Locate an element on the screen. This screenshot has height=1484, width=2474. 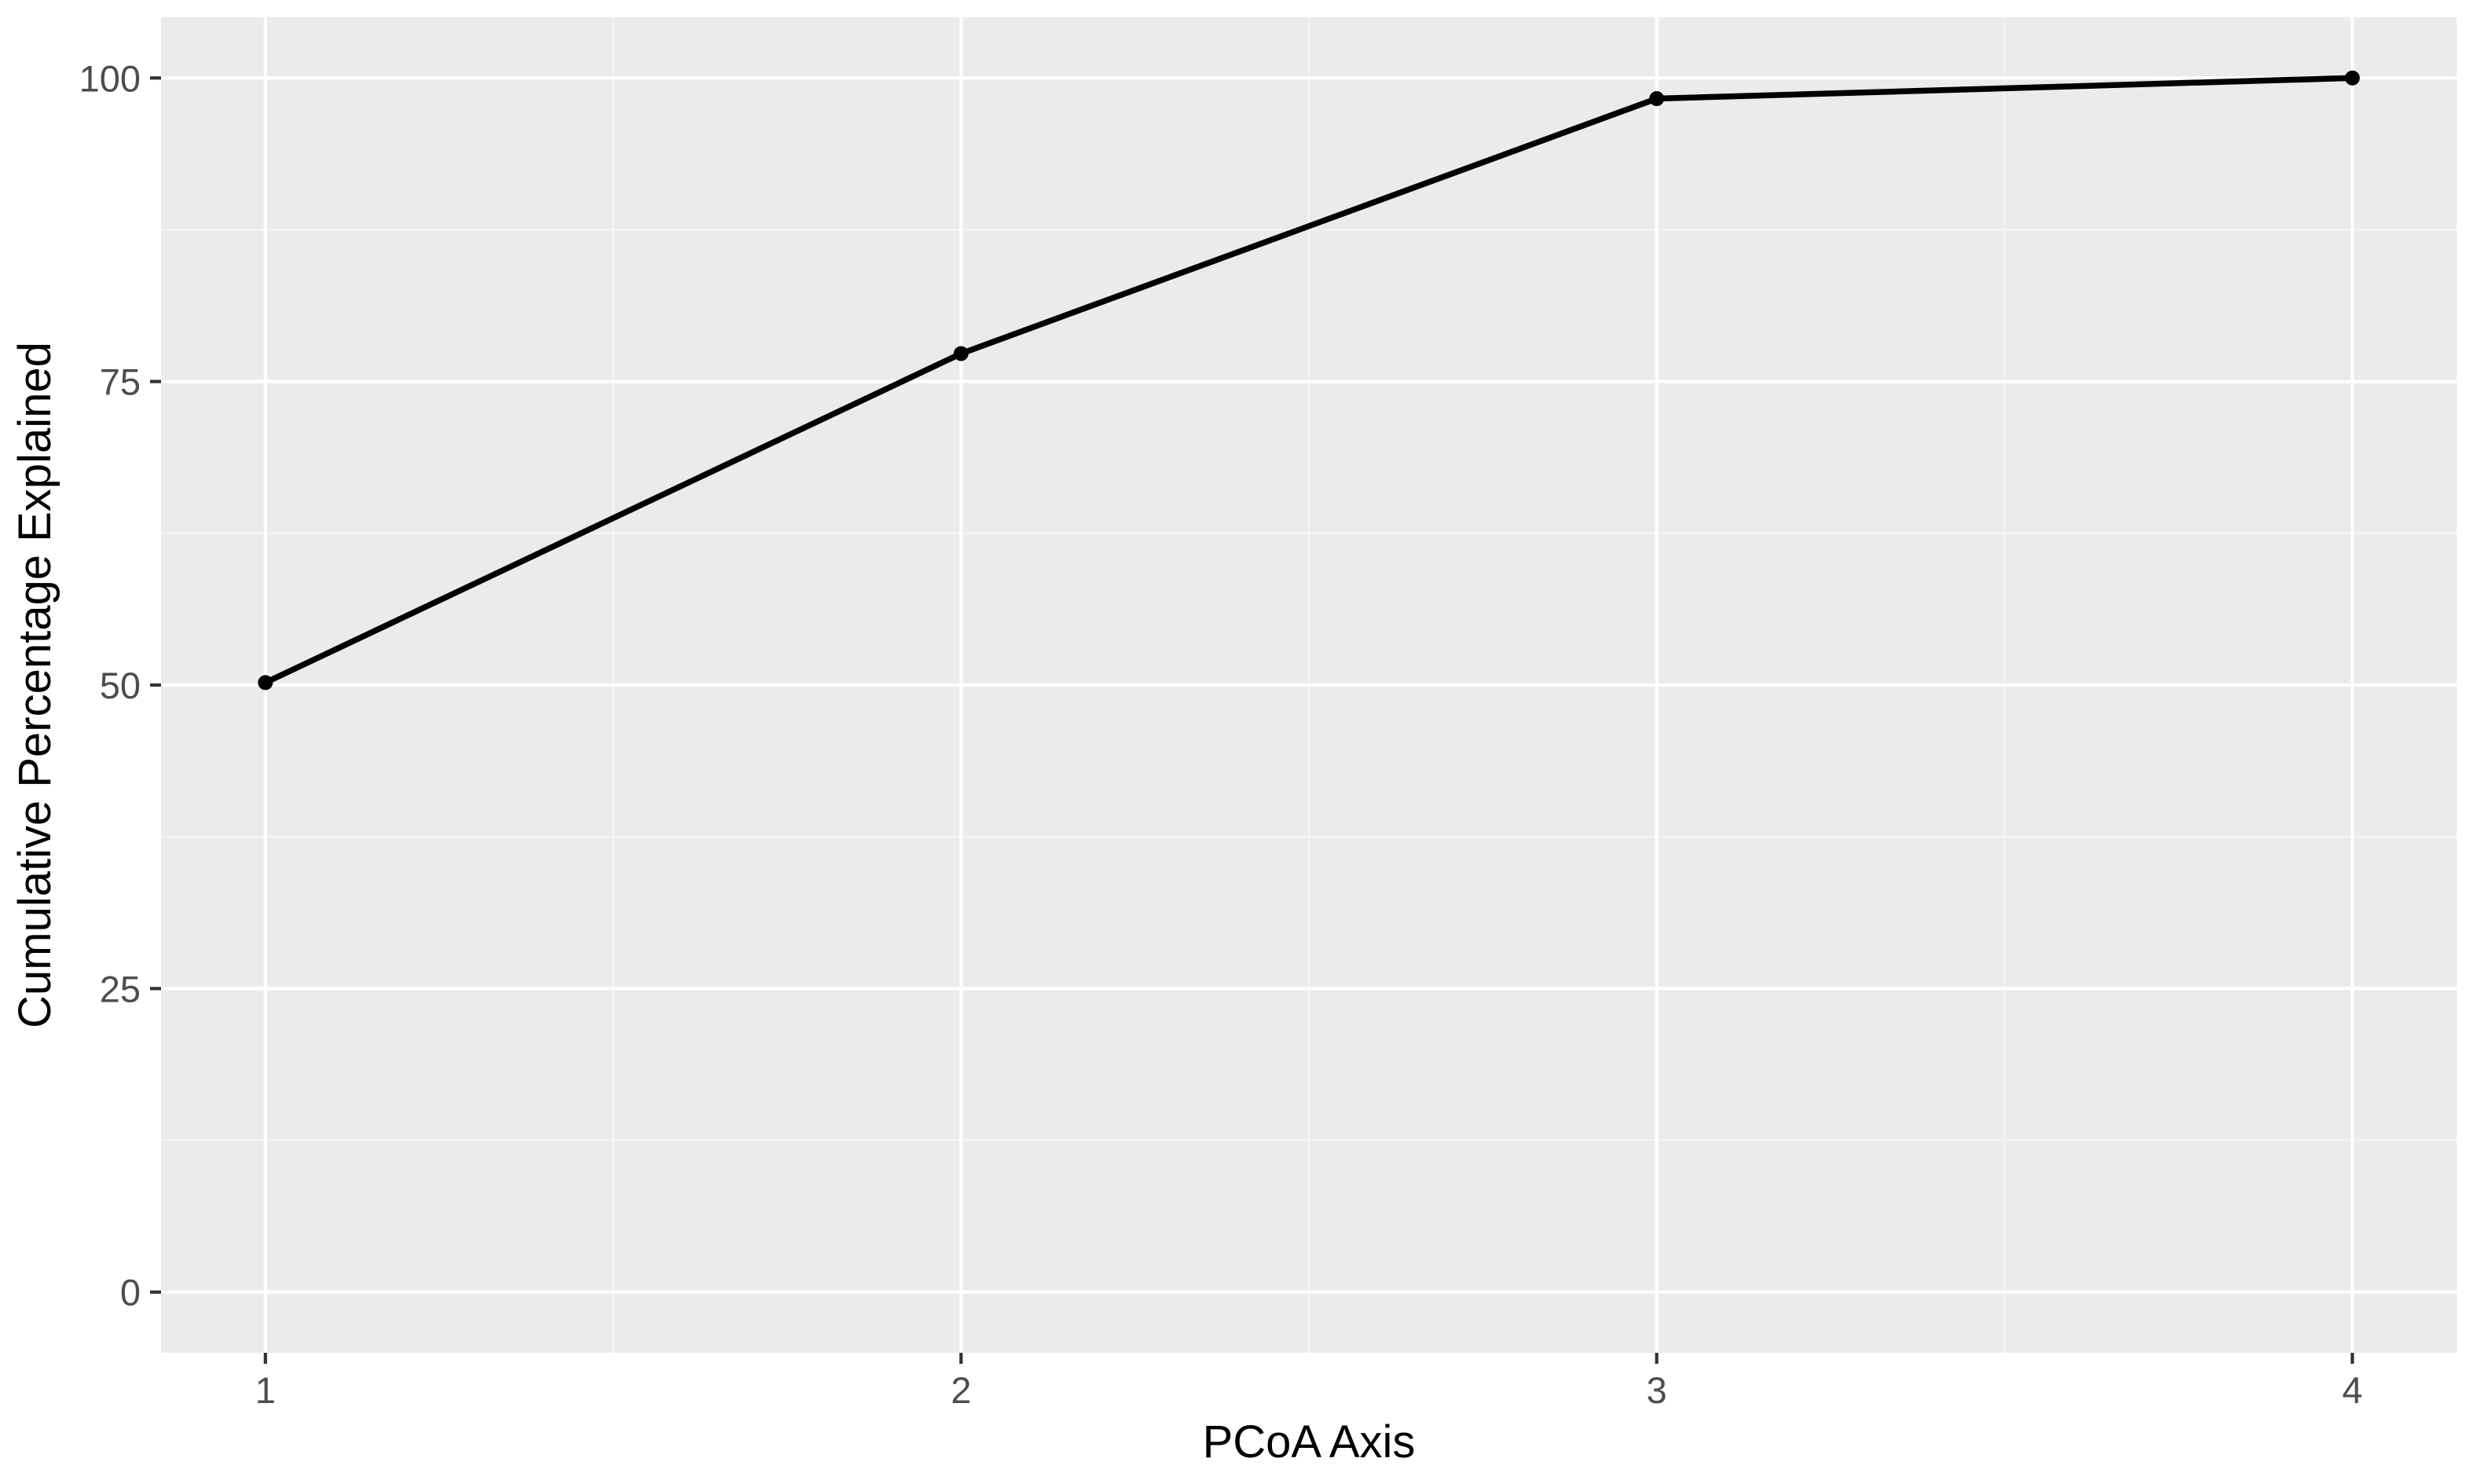
x-tick-label: 2 is located at coordinates (961, 1390).